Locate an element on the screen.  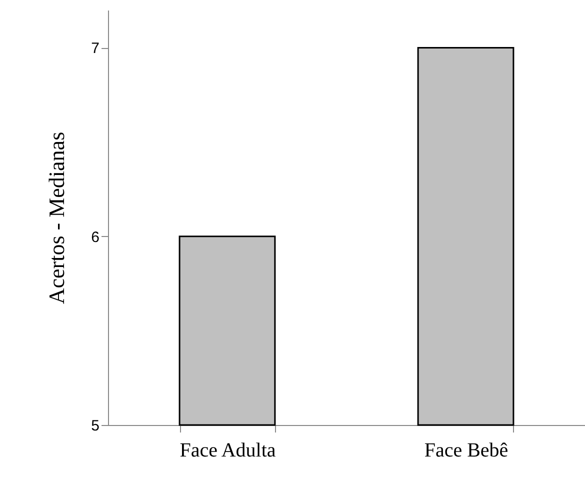
y-tick-label: 7 is located at coordinates (95, 49).